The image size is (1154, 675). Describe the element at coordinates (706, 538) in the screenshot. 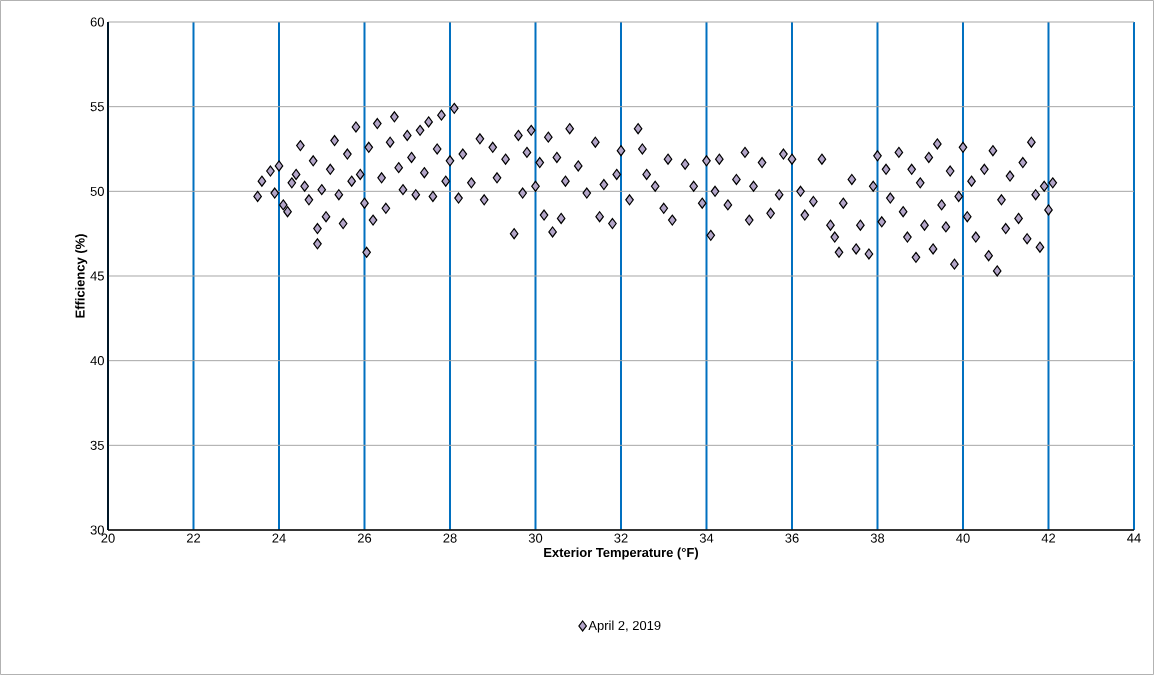

I see `x-tick-label: 34` at that location.